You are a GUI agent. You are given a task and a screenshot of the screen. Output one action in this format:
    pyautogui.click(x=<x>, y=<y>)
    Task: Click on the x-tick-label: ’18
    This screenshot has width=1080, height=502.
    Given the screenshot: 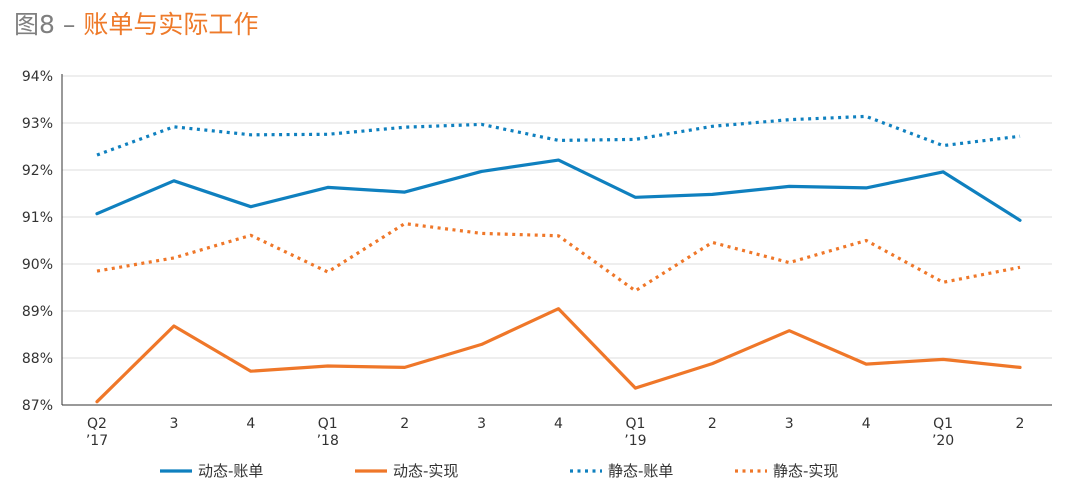 What is the action you would take?
    pyautogui.click(x=328, y=441)
    